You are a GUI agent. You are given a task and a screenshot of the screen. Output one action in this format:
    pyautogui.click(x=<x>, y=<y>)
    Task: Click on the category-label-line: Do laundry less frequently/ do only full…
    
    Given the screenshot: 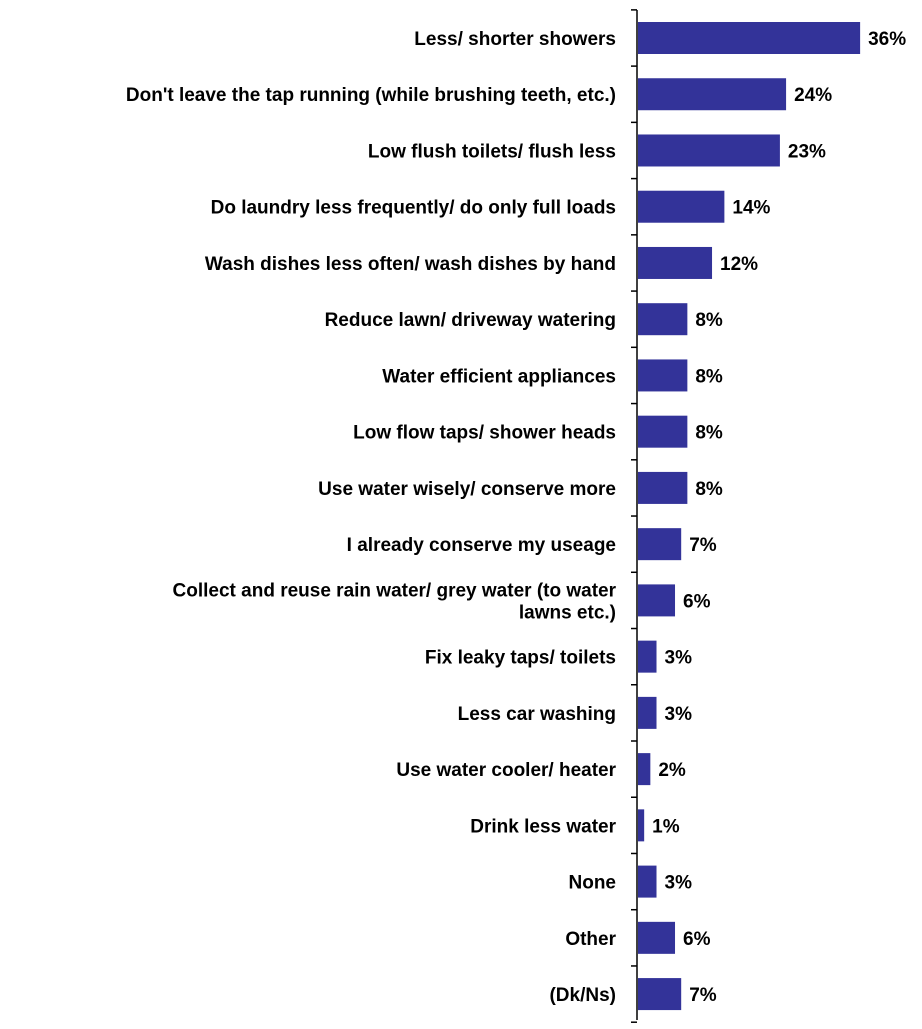 What is the action you would take?
    pyautogui.click(x=413, y=208)
    